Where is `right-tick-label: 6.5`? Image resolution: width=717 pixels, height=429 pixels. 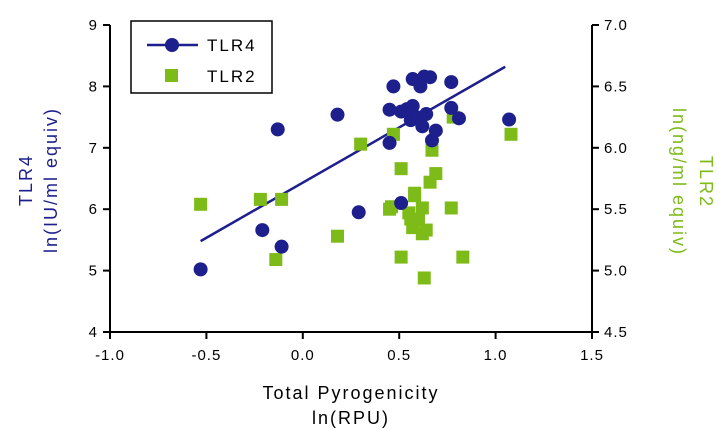
right-tick-label: 6.5 is located at coordinates (616, 86).